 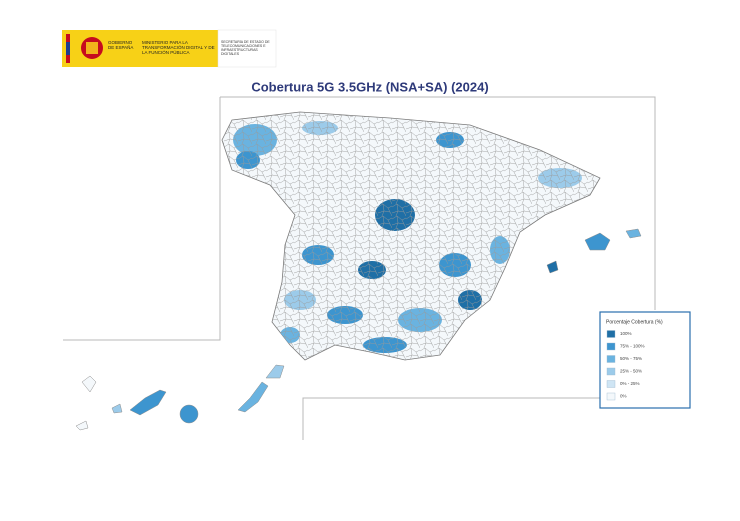 I want to click on legend-label: 50% - 75%, so click(x=631, y=358).